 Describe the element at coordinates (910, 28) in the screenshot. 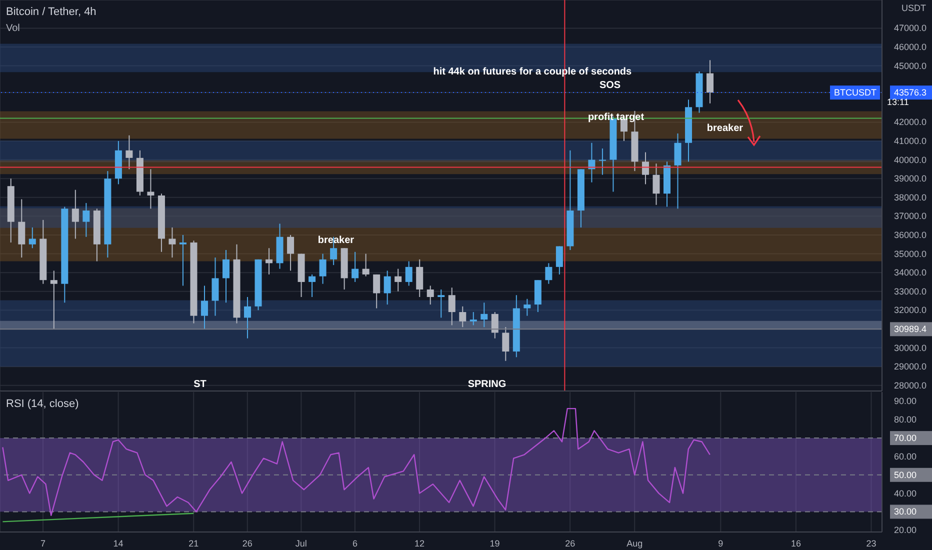

I see `y-tick-label: 47000.0` at that location.